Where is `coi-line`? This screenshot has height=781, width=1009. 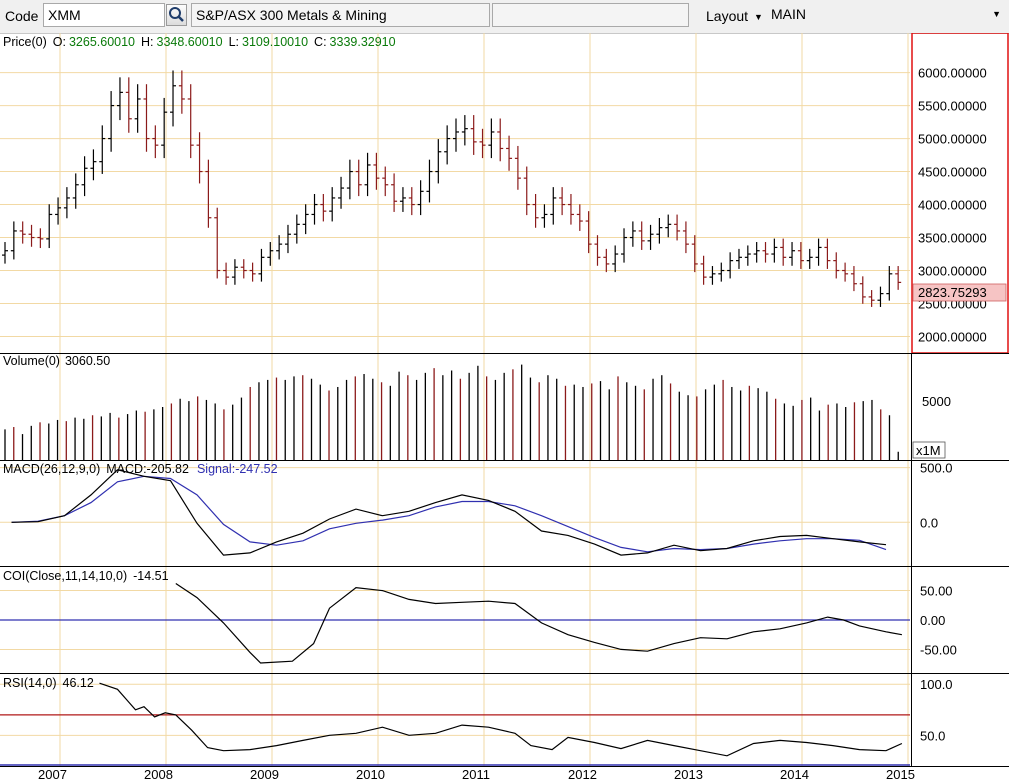
coi-line is located at coordinates (539, 623).